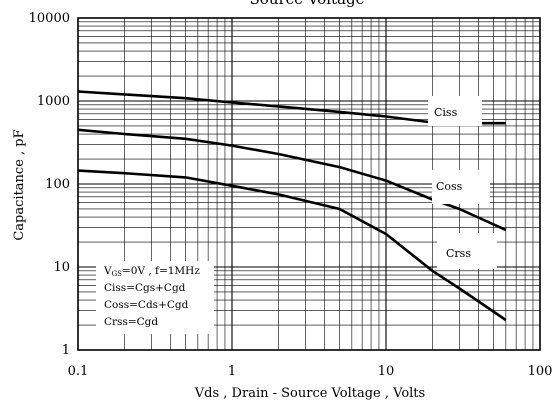  Describe the element at coordinates (386, 371) in the screenshot. I see `x-tick-label: 10` at that location.